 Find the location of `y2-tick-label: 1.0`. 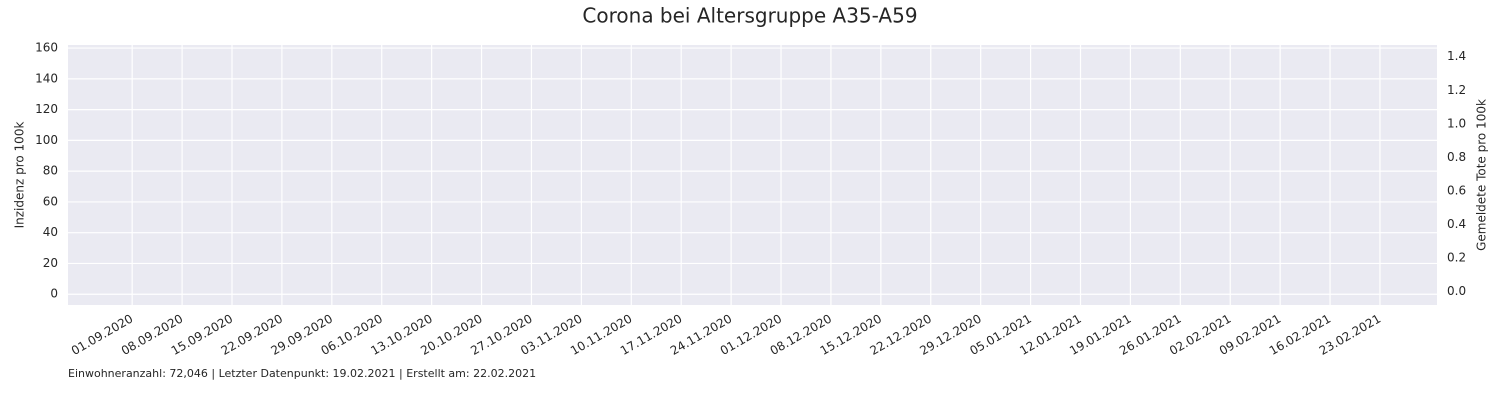

y2-tick-label: 1.0 is located at coordinates (1456, 123).